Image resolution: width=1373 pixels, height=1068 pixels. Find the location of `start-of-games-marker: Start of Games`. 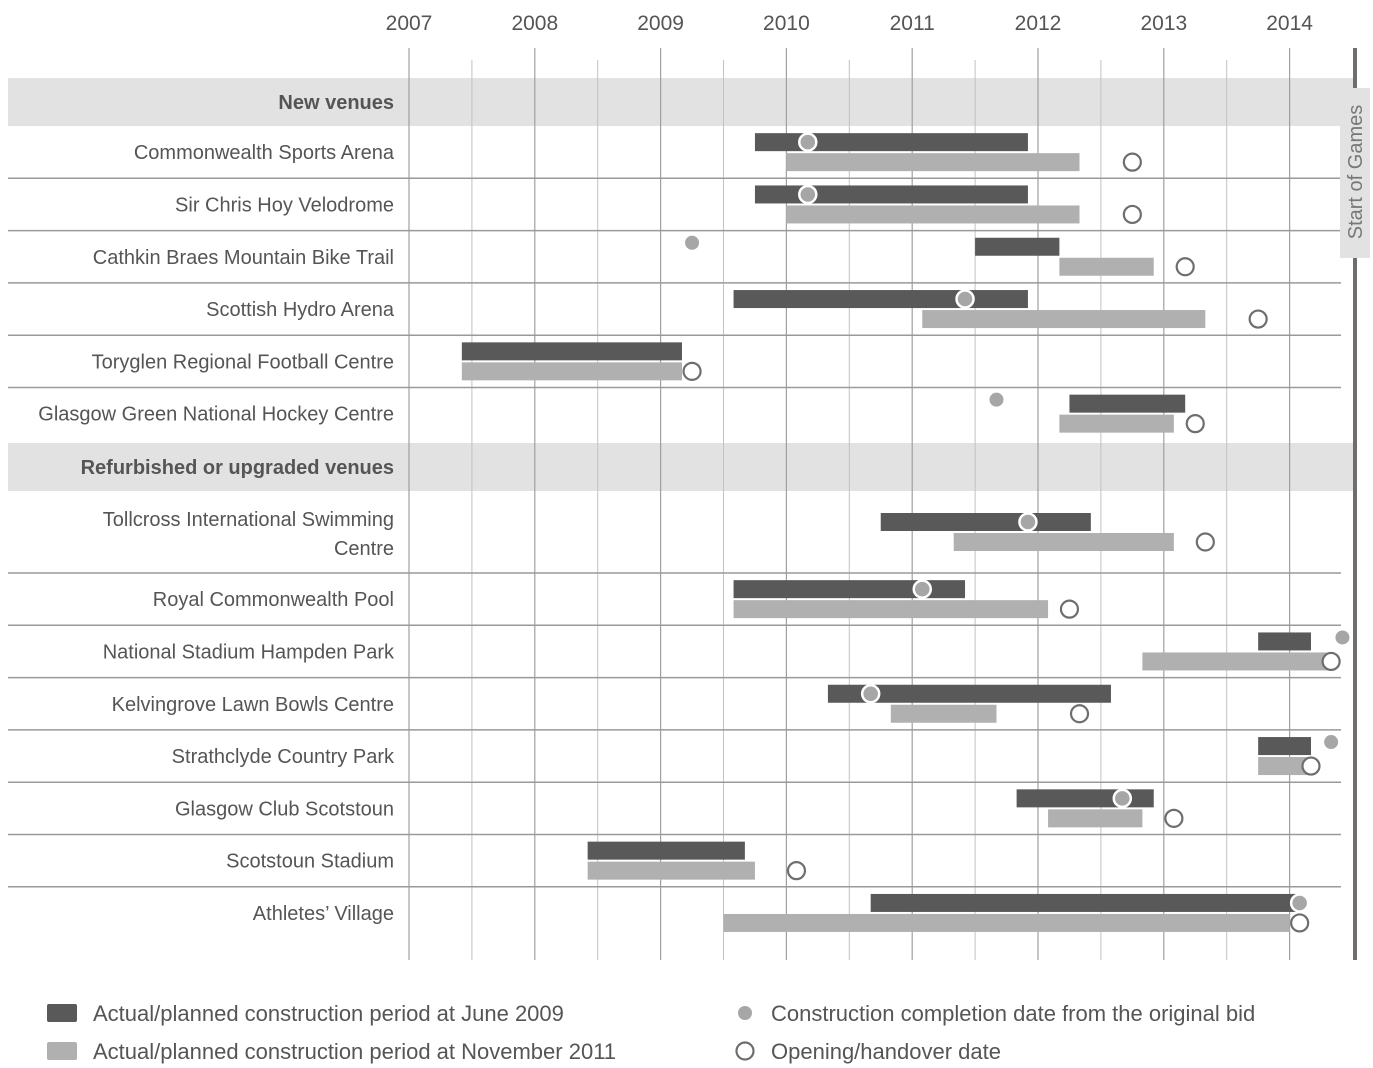

start-of-games-marker: Start of Games is located at coordinates (1355, 504).